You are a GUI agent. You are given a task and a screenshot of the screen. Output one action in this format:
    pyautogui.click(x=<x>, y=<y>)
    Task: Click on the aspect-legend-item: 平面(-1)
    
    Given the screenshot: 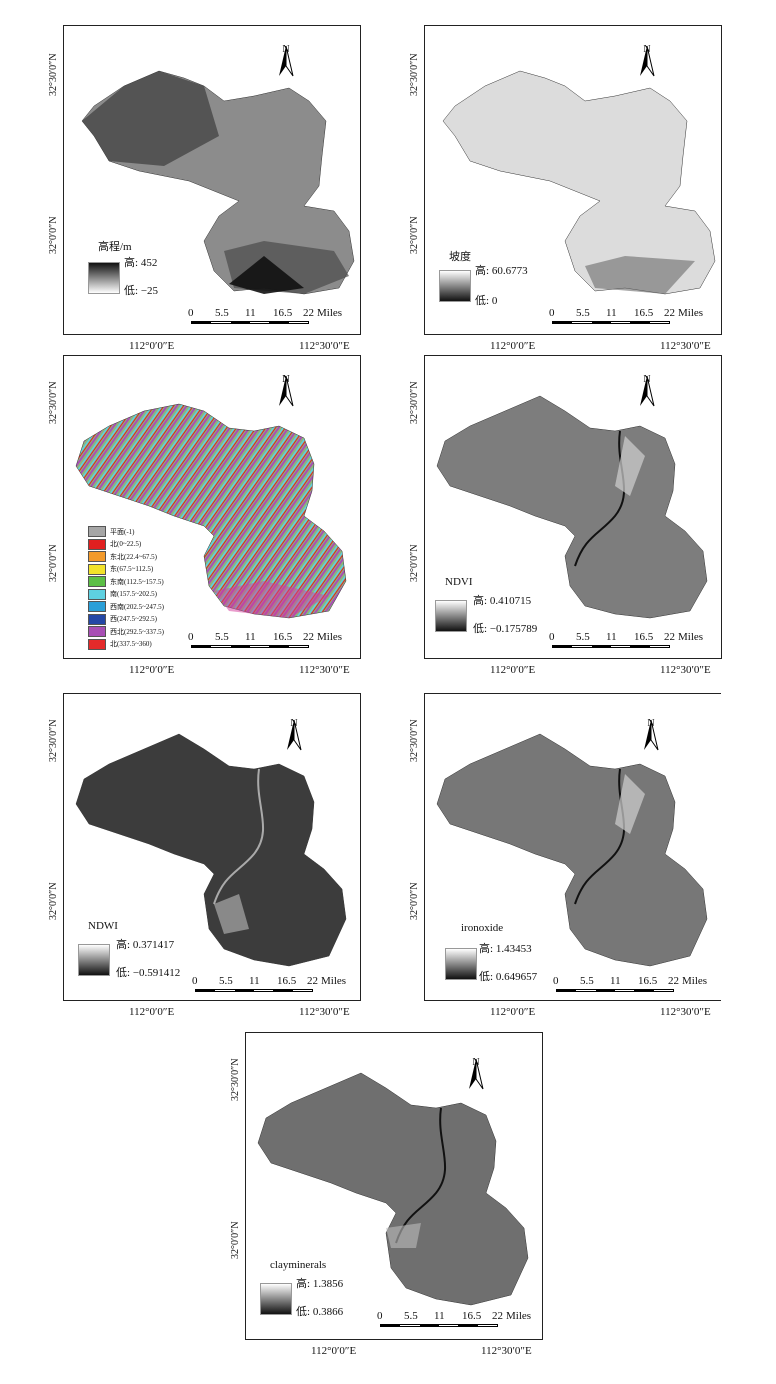 What is the action you would take?
    pyautogui.click(x=111, y=531)
    